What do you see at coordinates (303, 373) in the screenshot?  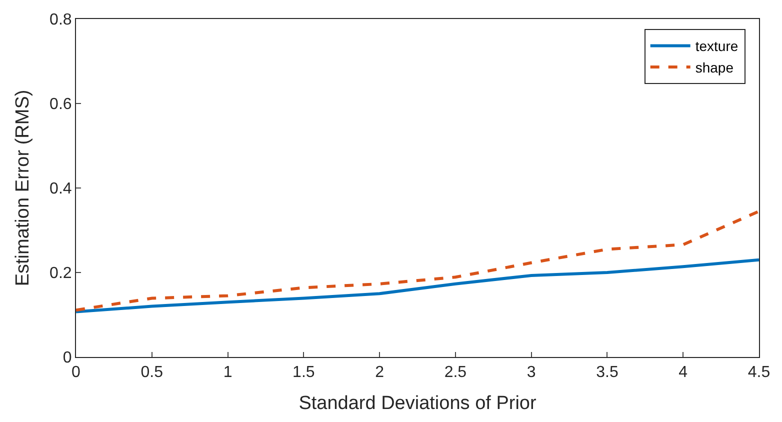 I see `x-tick-label: 1.5` at bounding box center [303, 373].